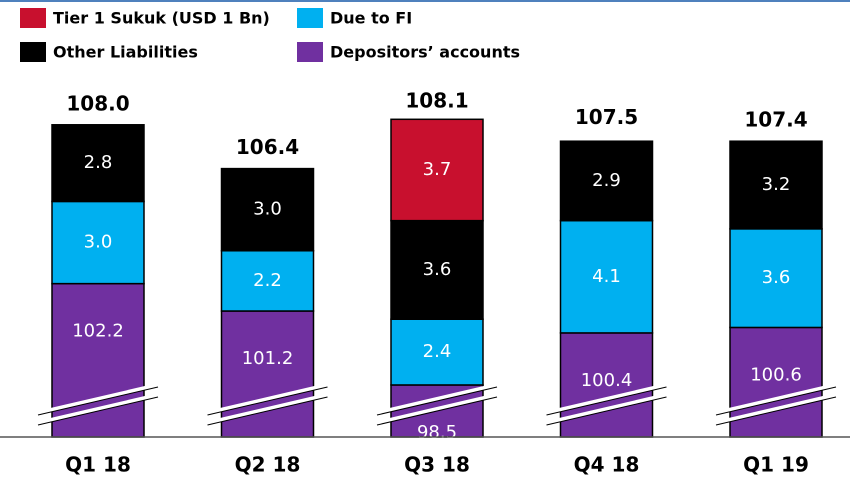 The image size is (850, 483). Describe the element at coordinates (776, 374) in the screenshot. I see `value-label: 100.6` at that location.